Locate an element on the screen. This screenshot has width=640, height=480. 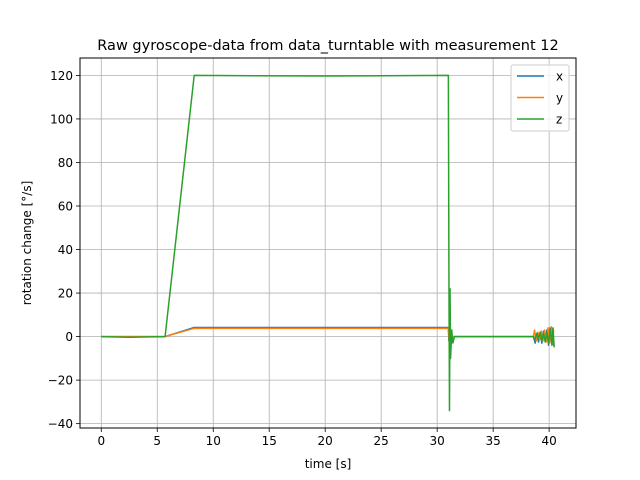
y-tick-label: 80 is located at coordinates (65, 163).